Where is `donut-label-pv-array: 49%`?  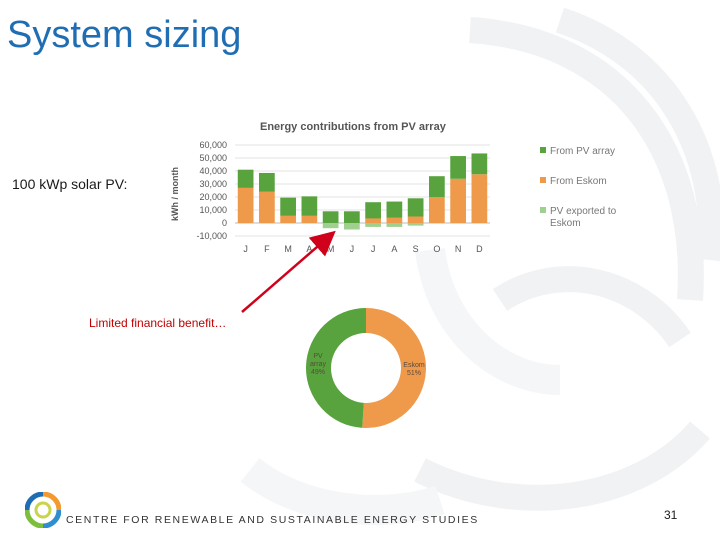
donut-label-pv-array: 49% is located at coordinates (318, 372).